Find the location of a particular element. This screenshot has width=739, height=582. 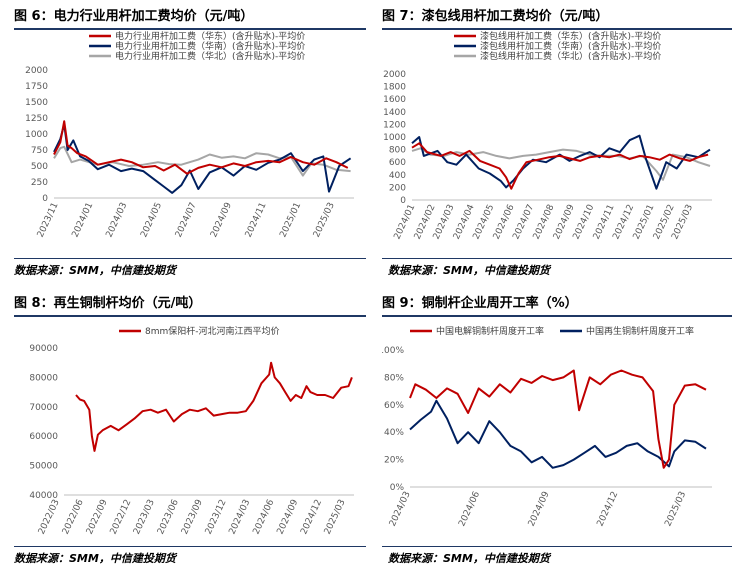

x-tick-label: 2025/01 is located at coordinates (290, 220).